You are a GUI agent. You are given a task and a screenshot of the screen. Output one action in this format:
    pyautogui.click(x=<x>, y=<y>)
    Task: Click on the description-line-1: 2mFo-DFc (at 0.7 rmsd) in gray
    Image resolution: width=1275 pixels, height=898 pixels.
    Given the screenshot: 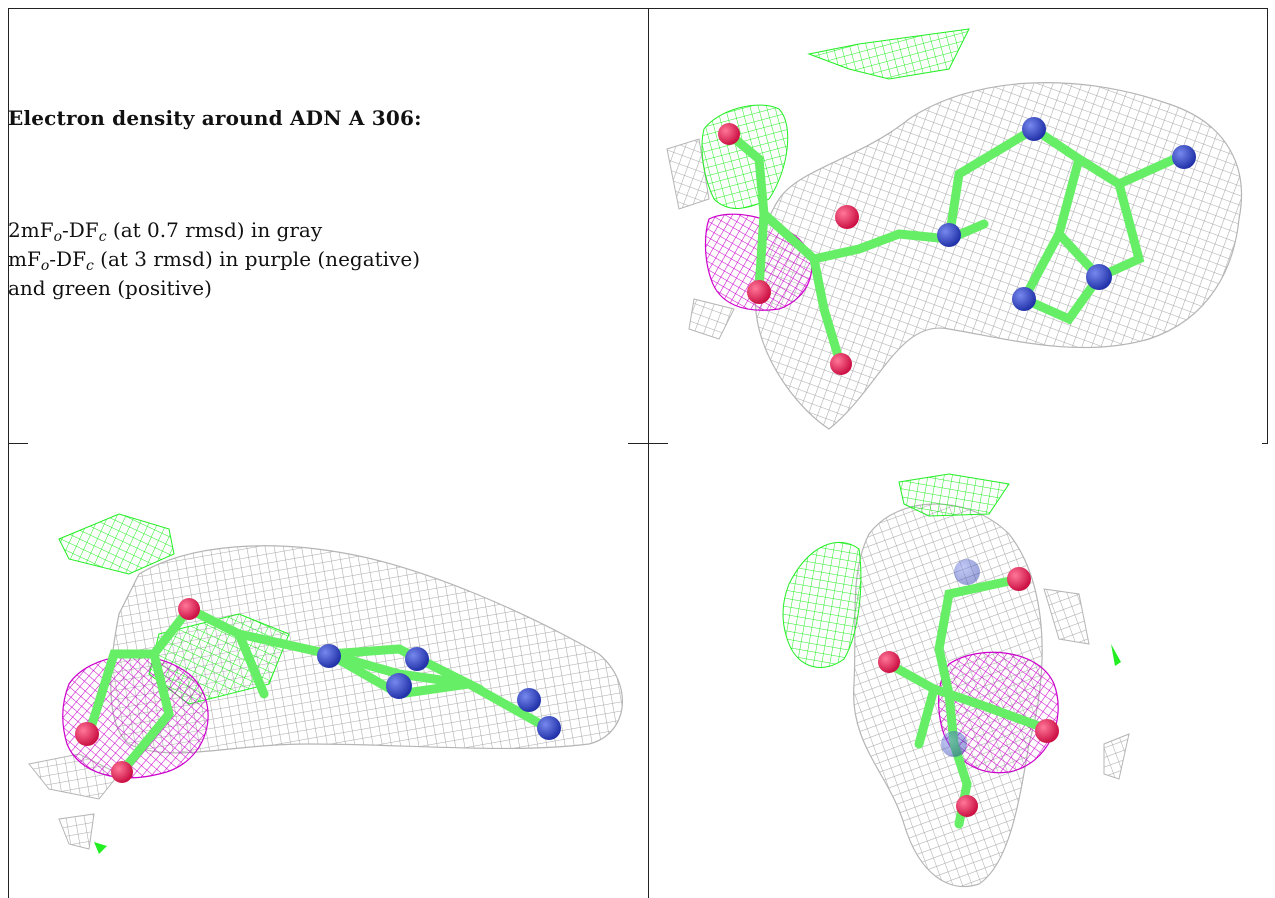 What is the action you would take?
    pyautogui.click(x=165, y=231)
    